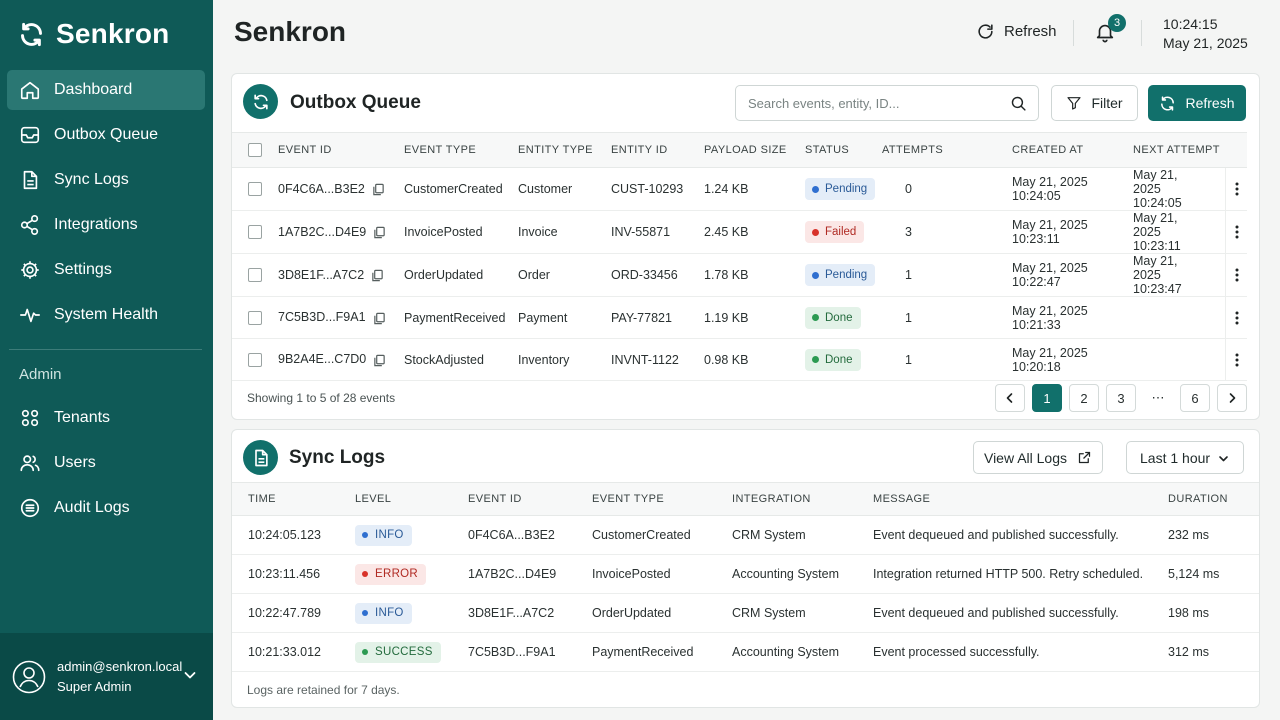 The image size is (1280, 720). Describe the element at coordinates (1094, 103) in the screenshot. I see `filter-button: Filter` at that location.